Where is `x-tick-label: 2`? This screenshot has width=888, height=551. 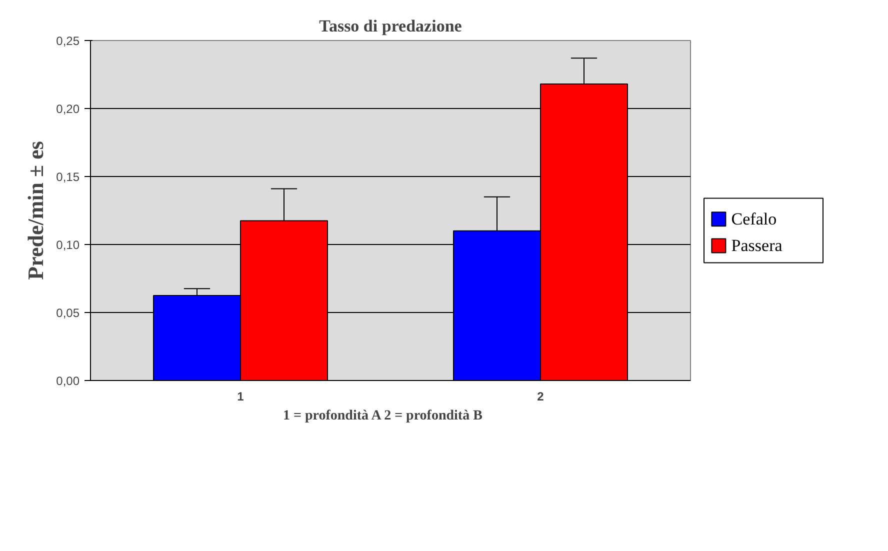 x-tick-label: 2 is located at coordinates (540, 397).